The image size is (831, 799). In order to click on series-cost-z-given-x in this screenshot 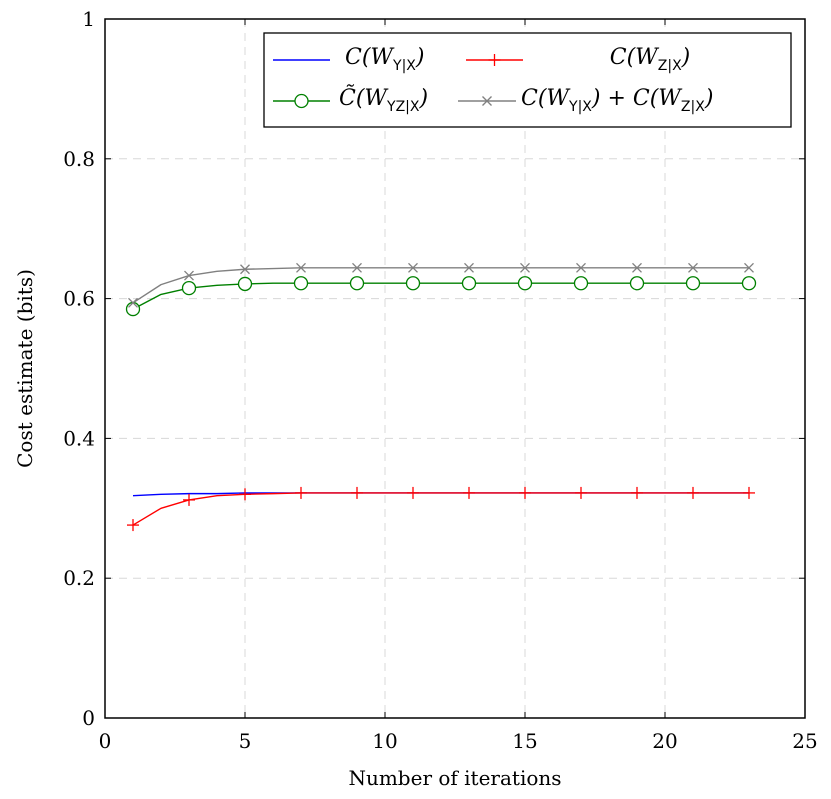, I will do `click(441, 509)`.